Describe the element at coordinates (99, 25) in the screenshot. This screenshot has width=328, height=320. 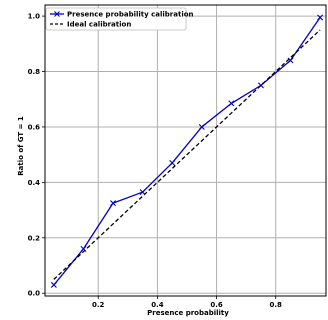
I see `legend-label-ideal: Ideal calibration` at that location.